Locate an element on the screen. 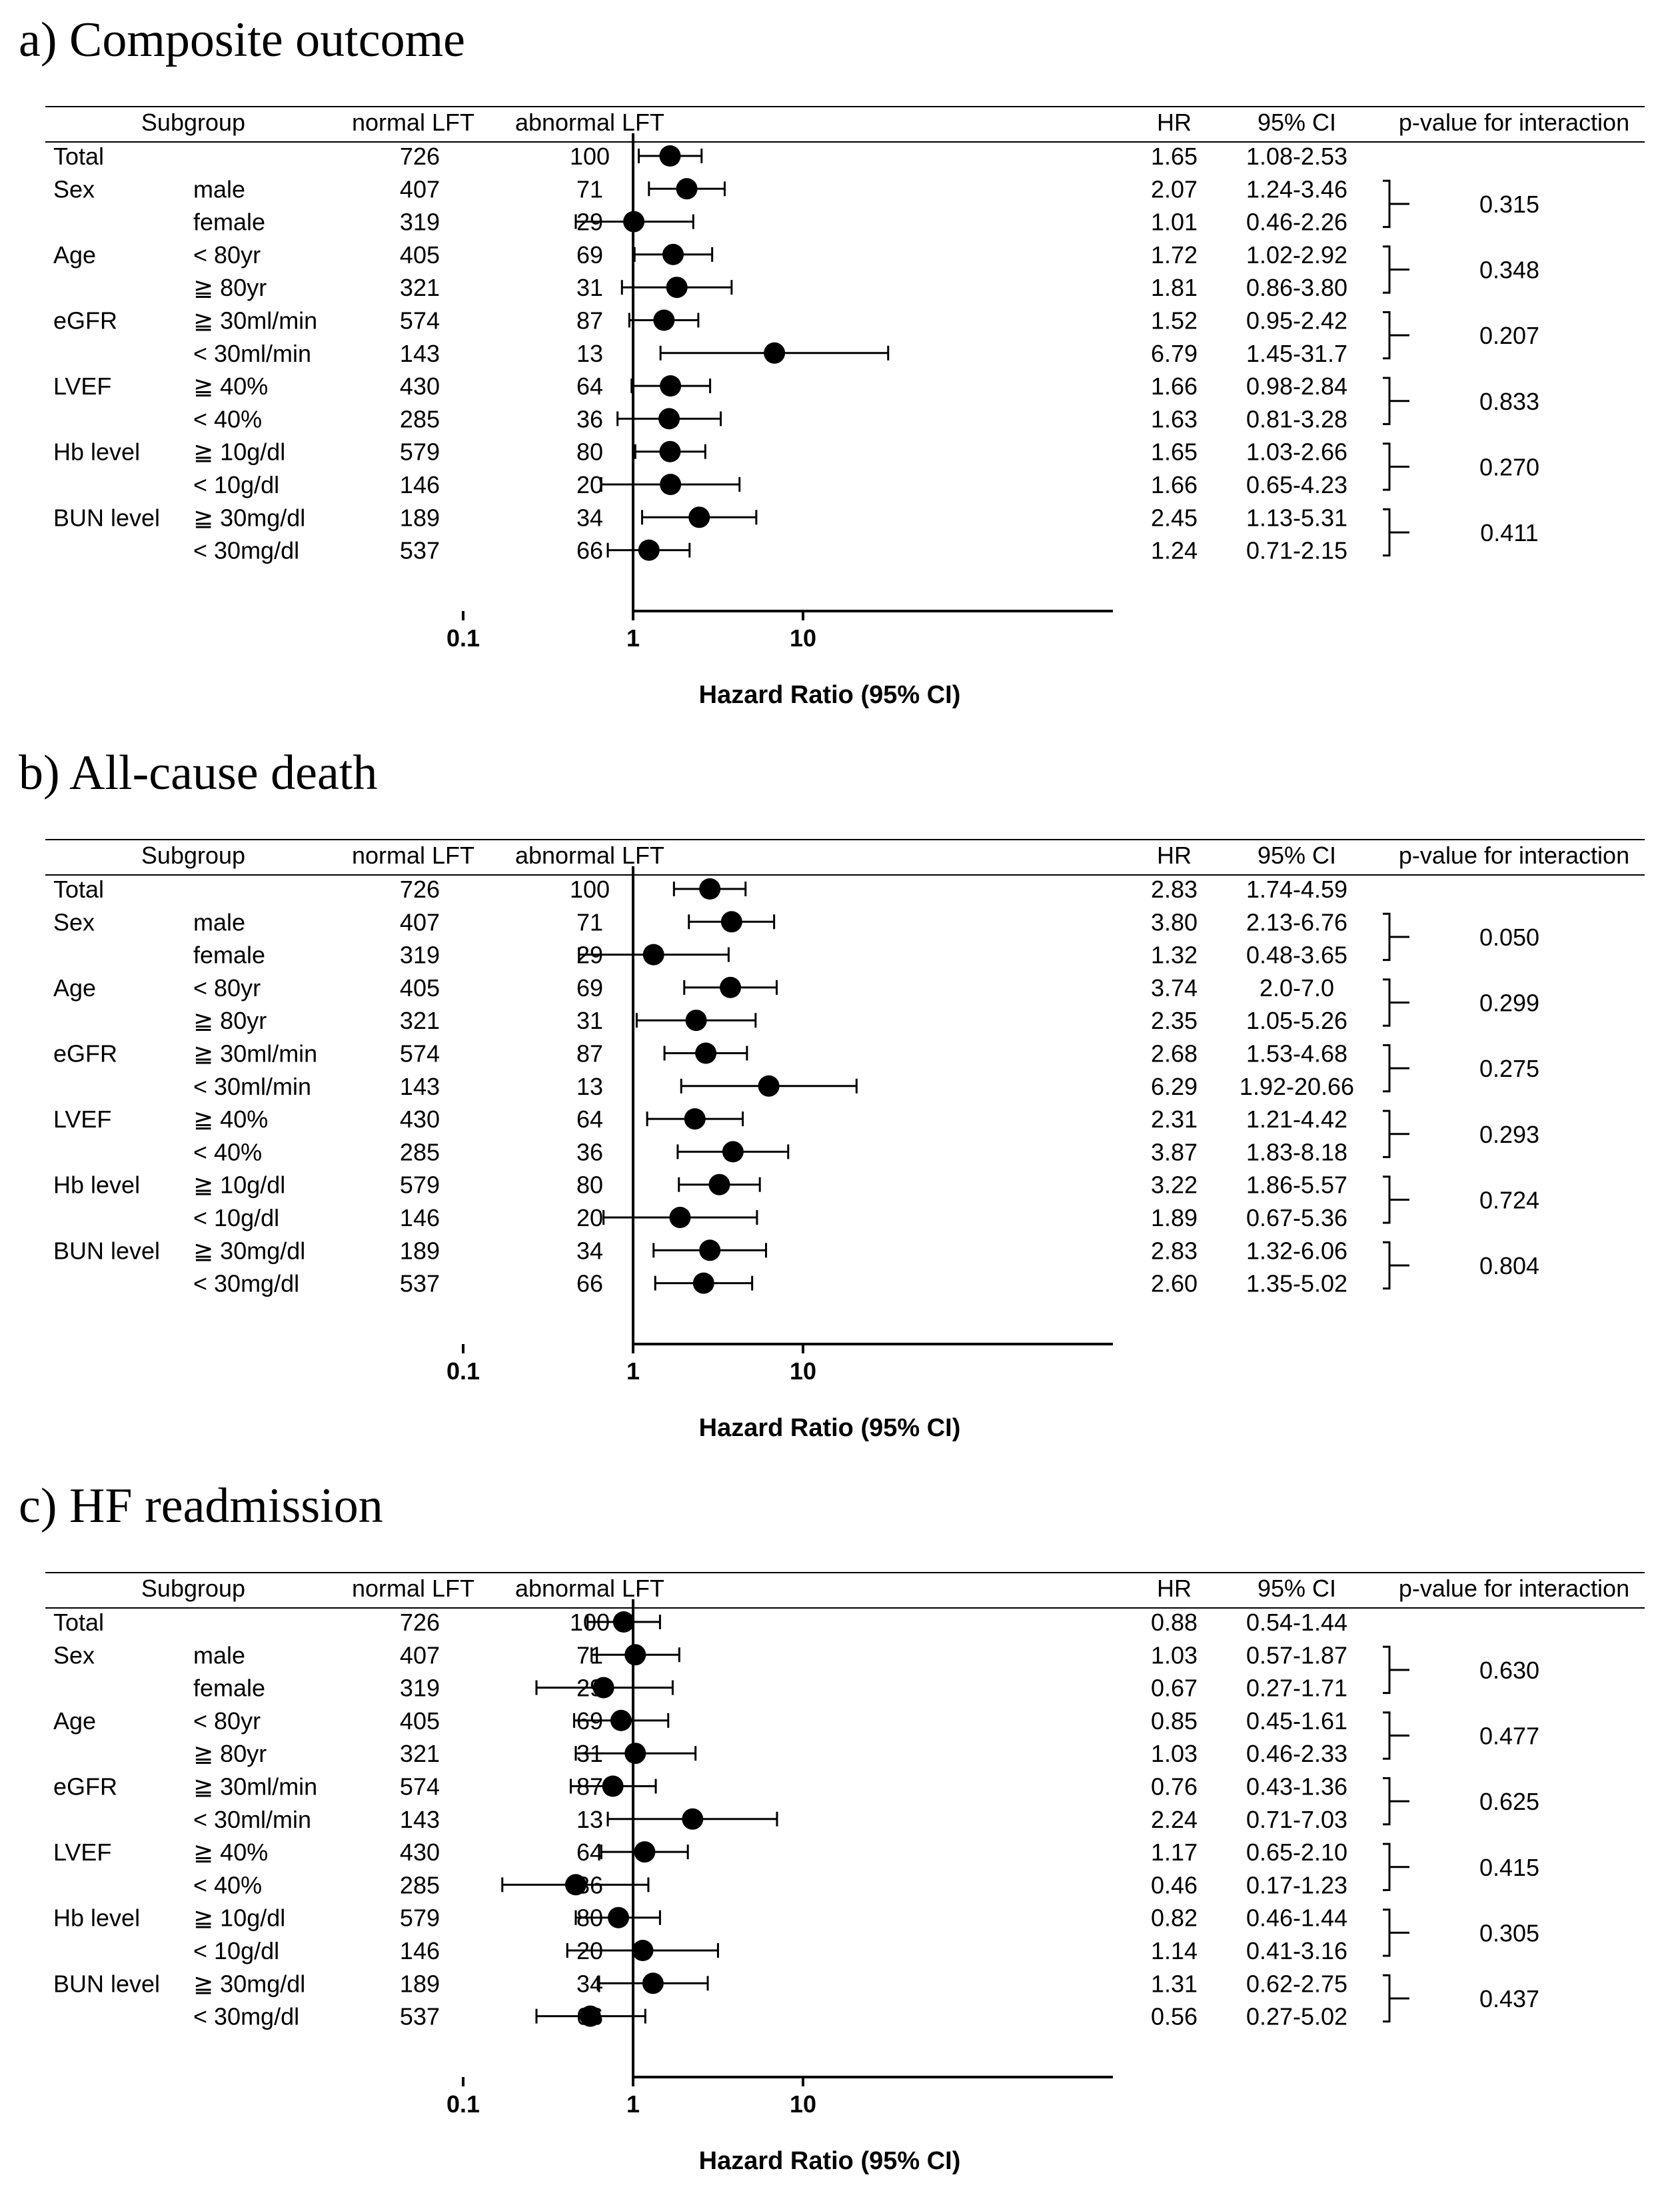 This screenshot has height=2211, width=1680. interaction-p-value: 0.348 is located at coordinates (1509, 270).